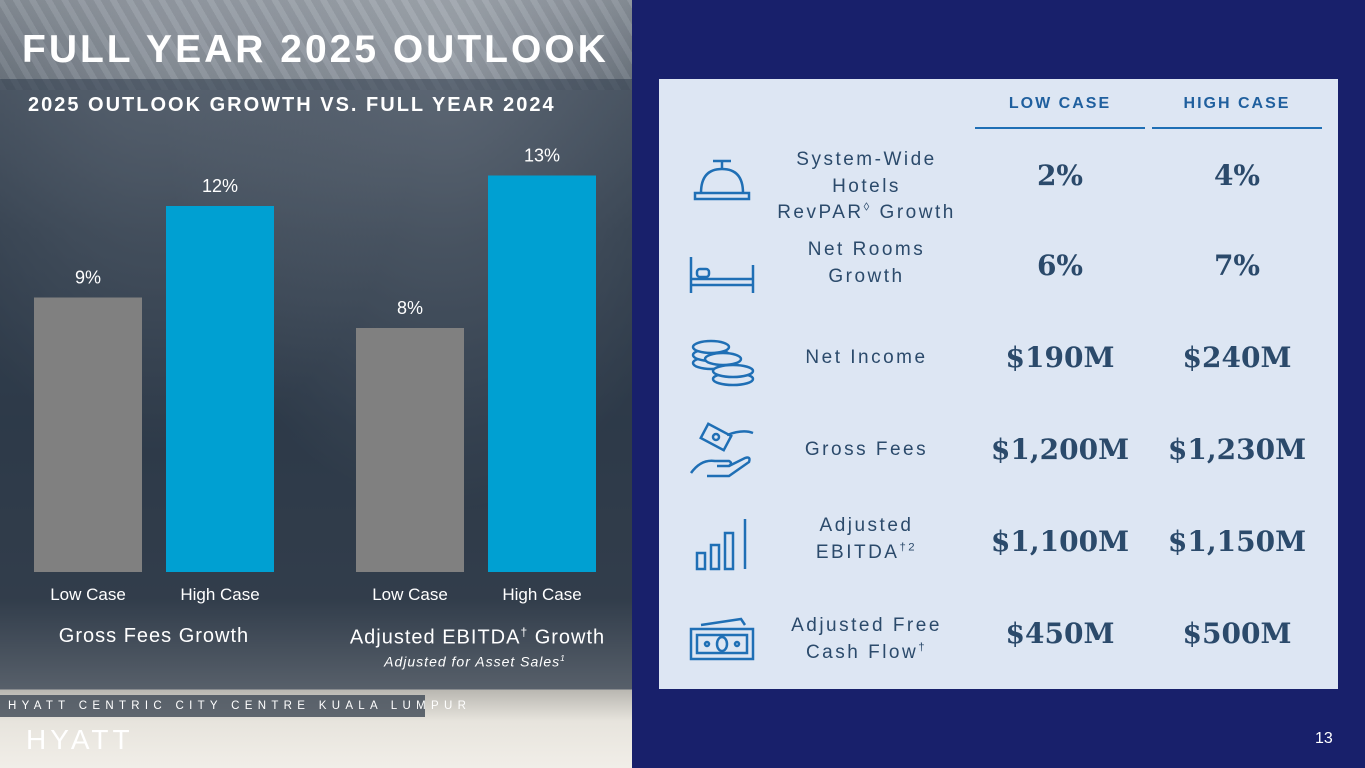 The width and height of the screenshot is (1365, 768). I want to click on money-hand-icon, so click(721, 450).